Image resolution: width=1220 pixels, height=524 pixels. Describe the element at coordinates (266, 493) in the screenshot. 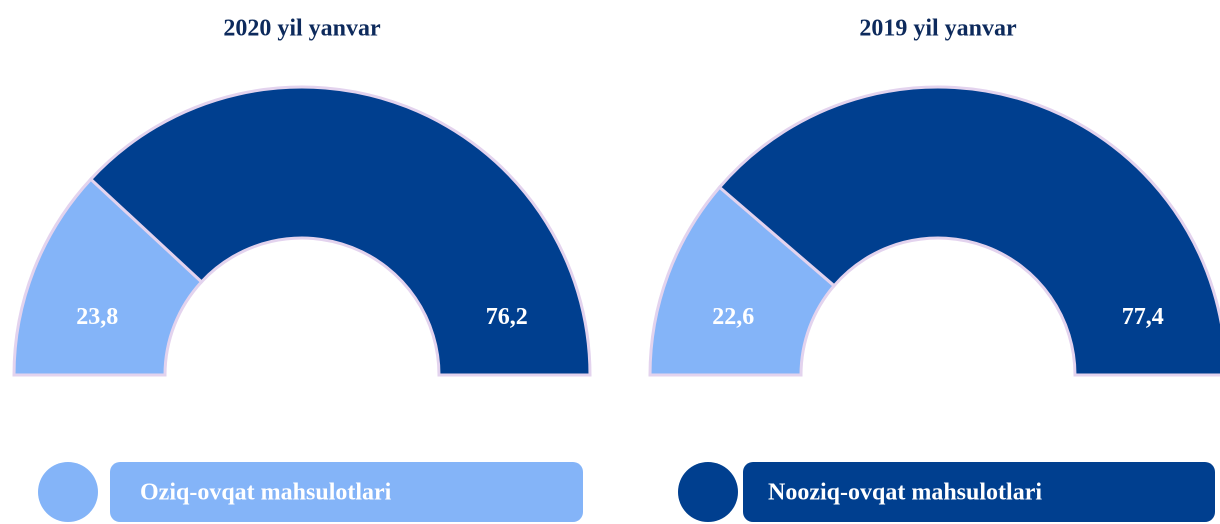

I see `legend-label: Oziq-ovqat mahsulotlari` at that location.